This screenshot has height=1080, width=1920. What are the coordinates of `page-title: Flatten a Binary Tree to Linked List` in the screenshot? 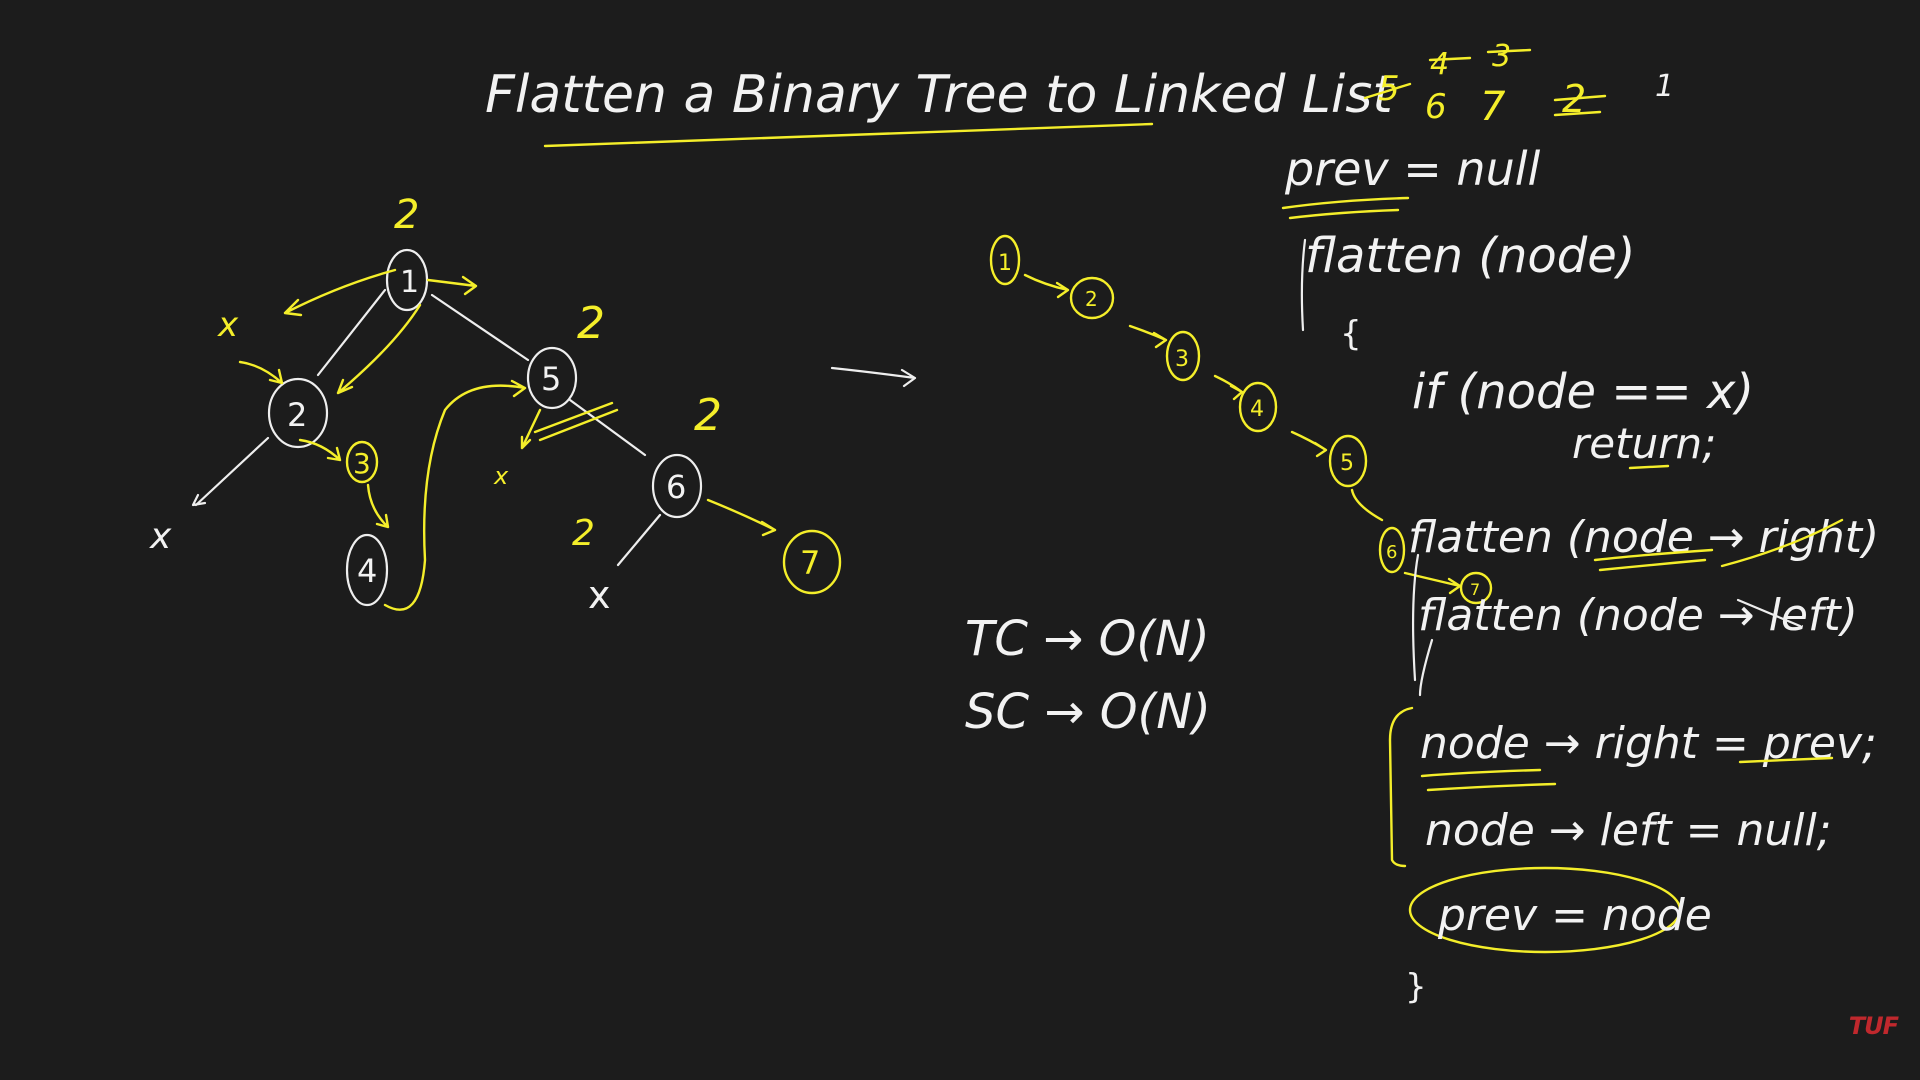 It's located at (939, 95).